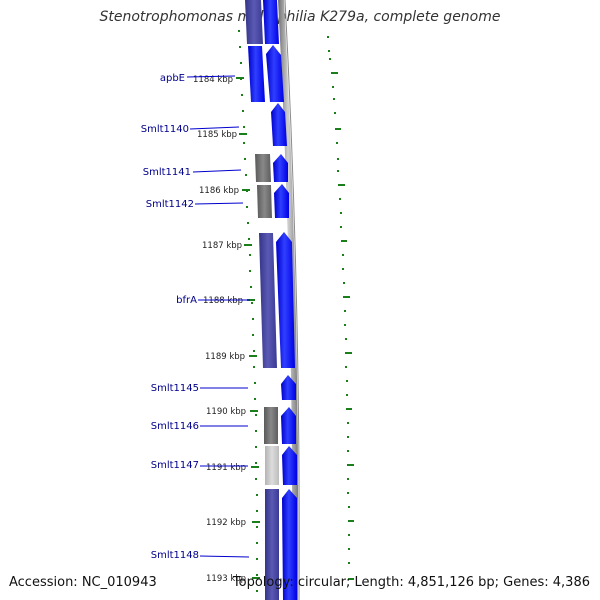 The image size is (600, 600). I want to click on gene-label-smlt1148: Smlt1148, so click(175, 555).